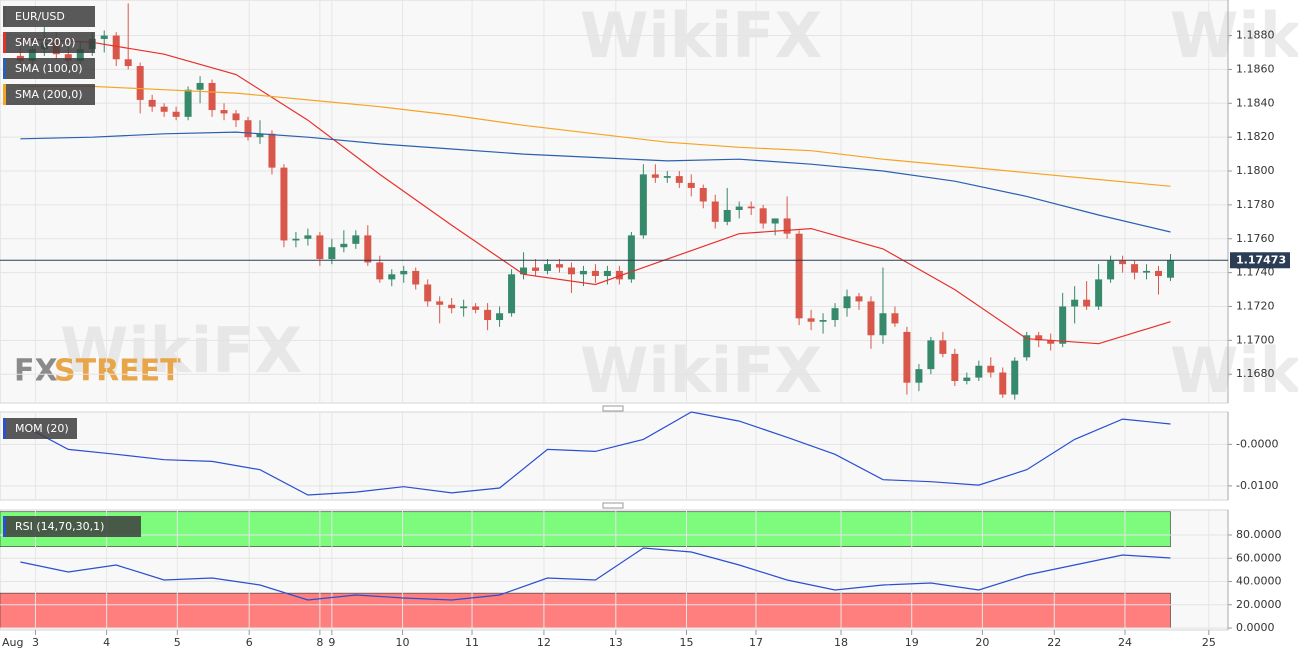  I want to click on y-tick-label: 60.0000, so click(1259, 557).